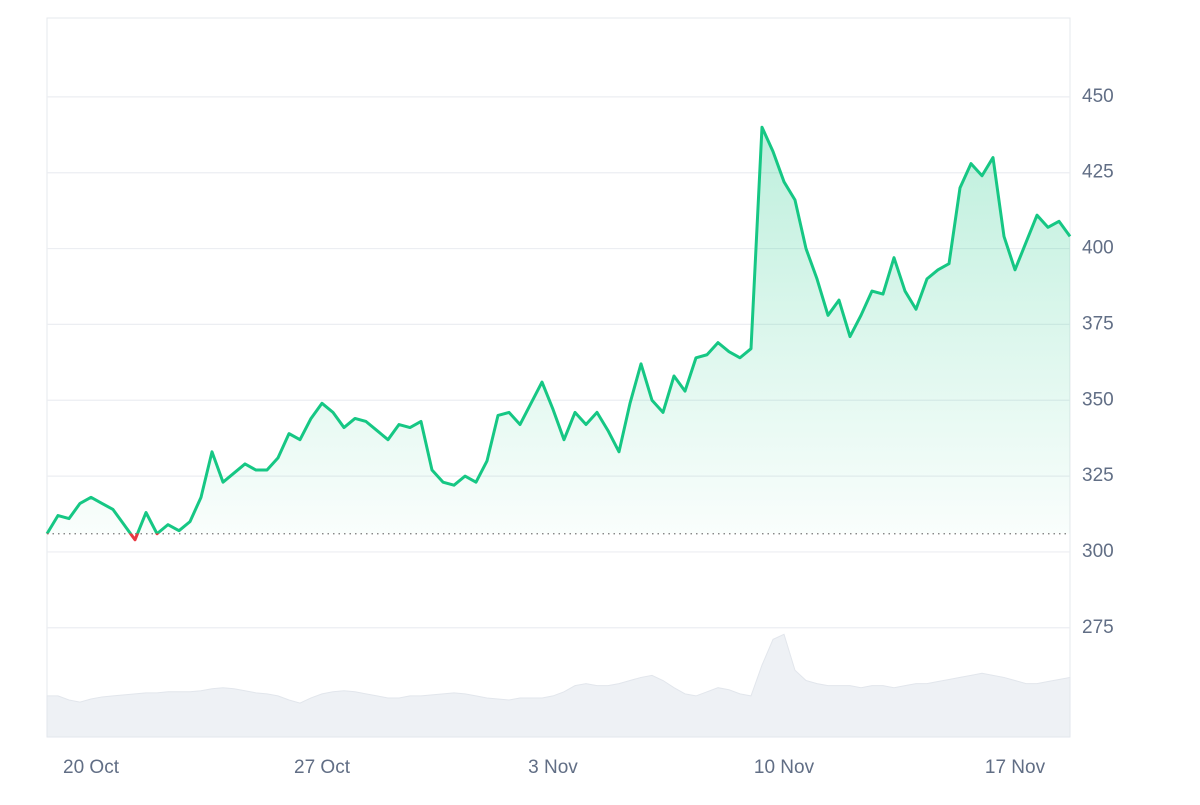 The width and height of the screenshot is (1200, 805). I want to click on y-tick-label: 350, so click(1098, 399).